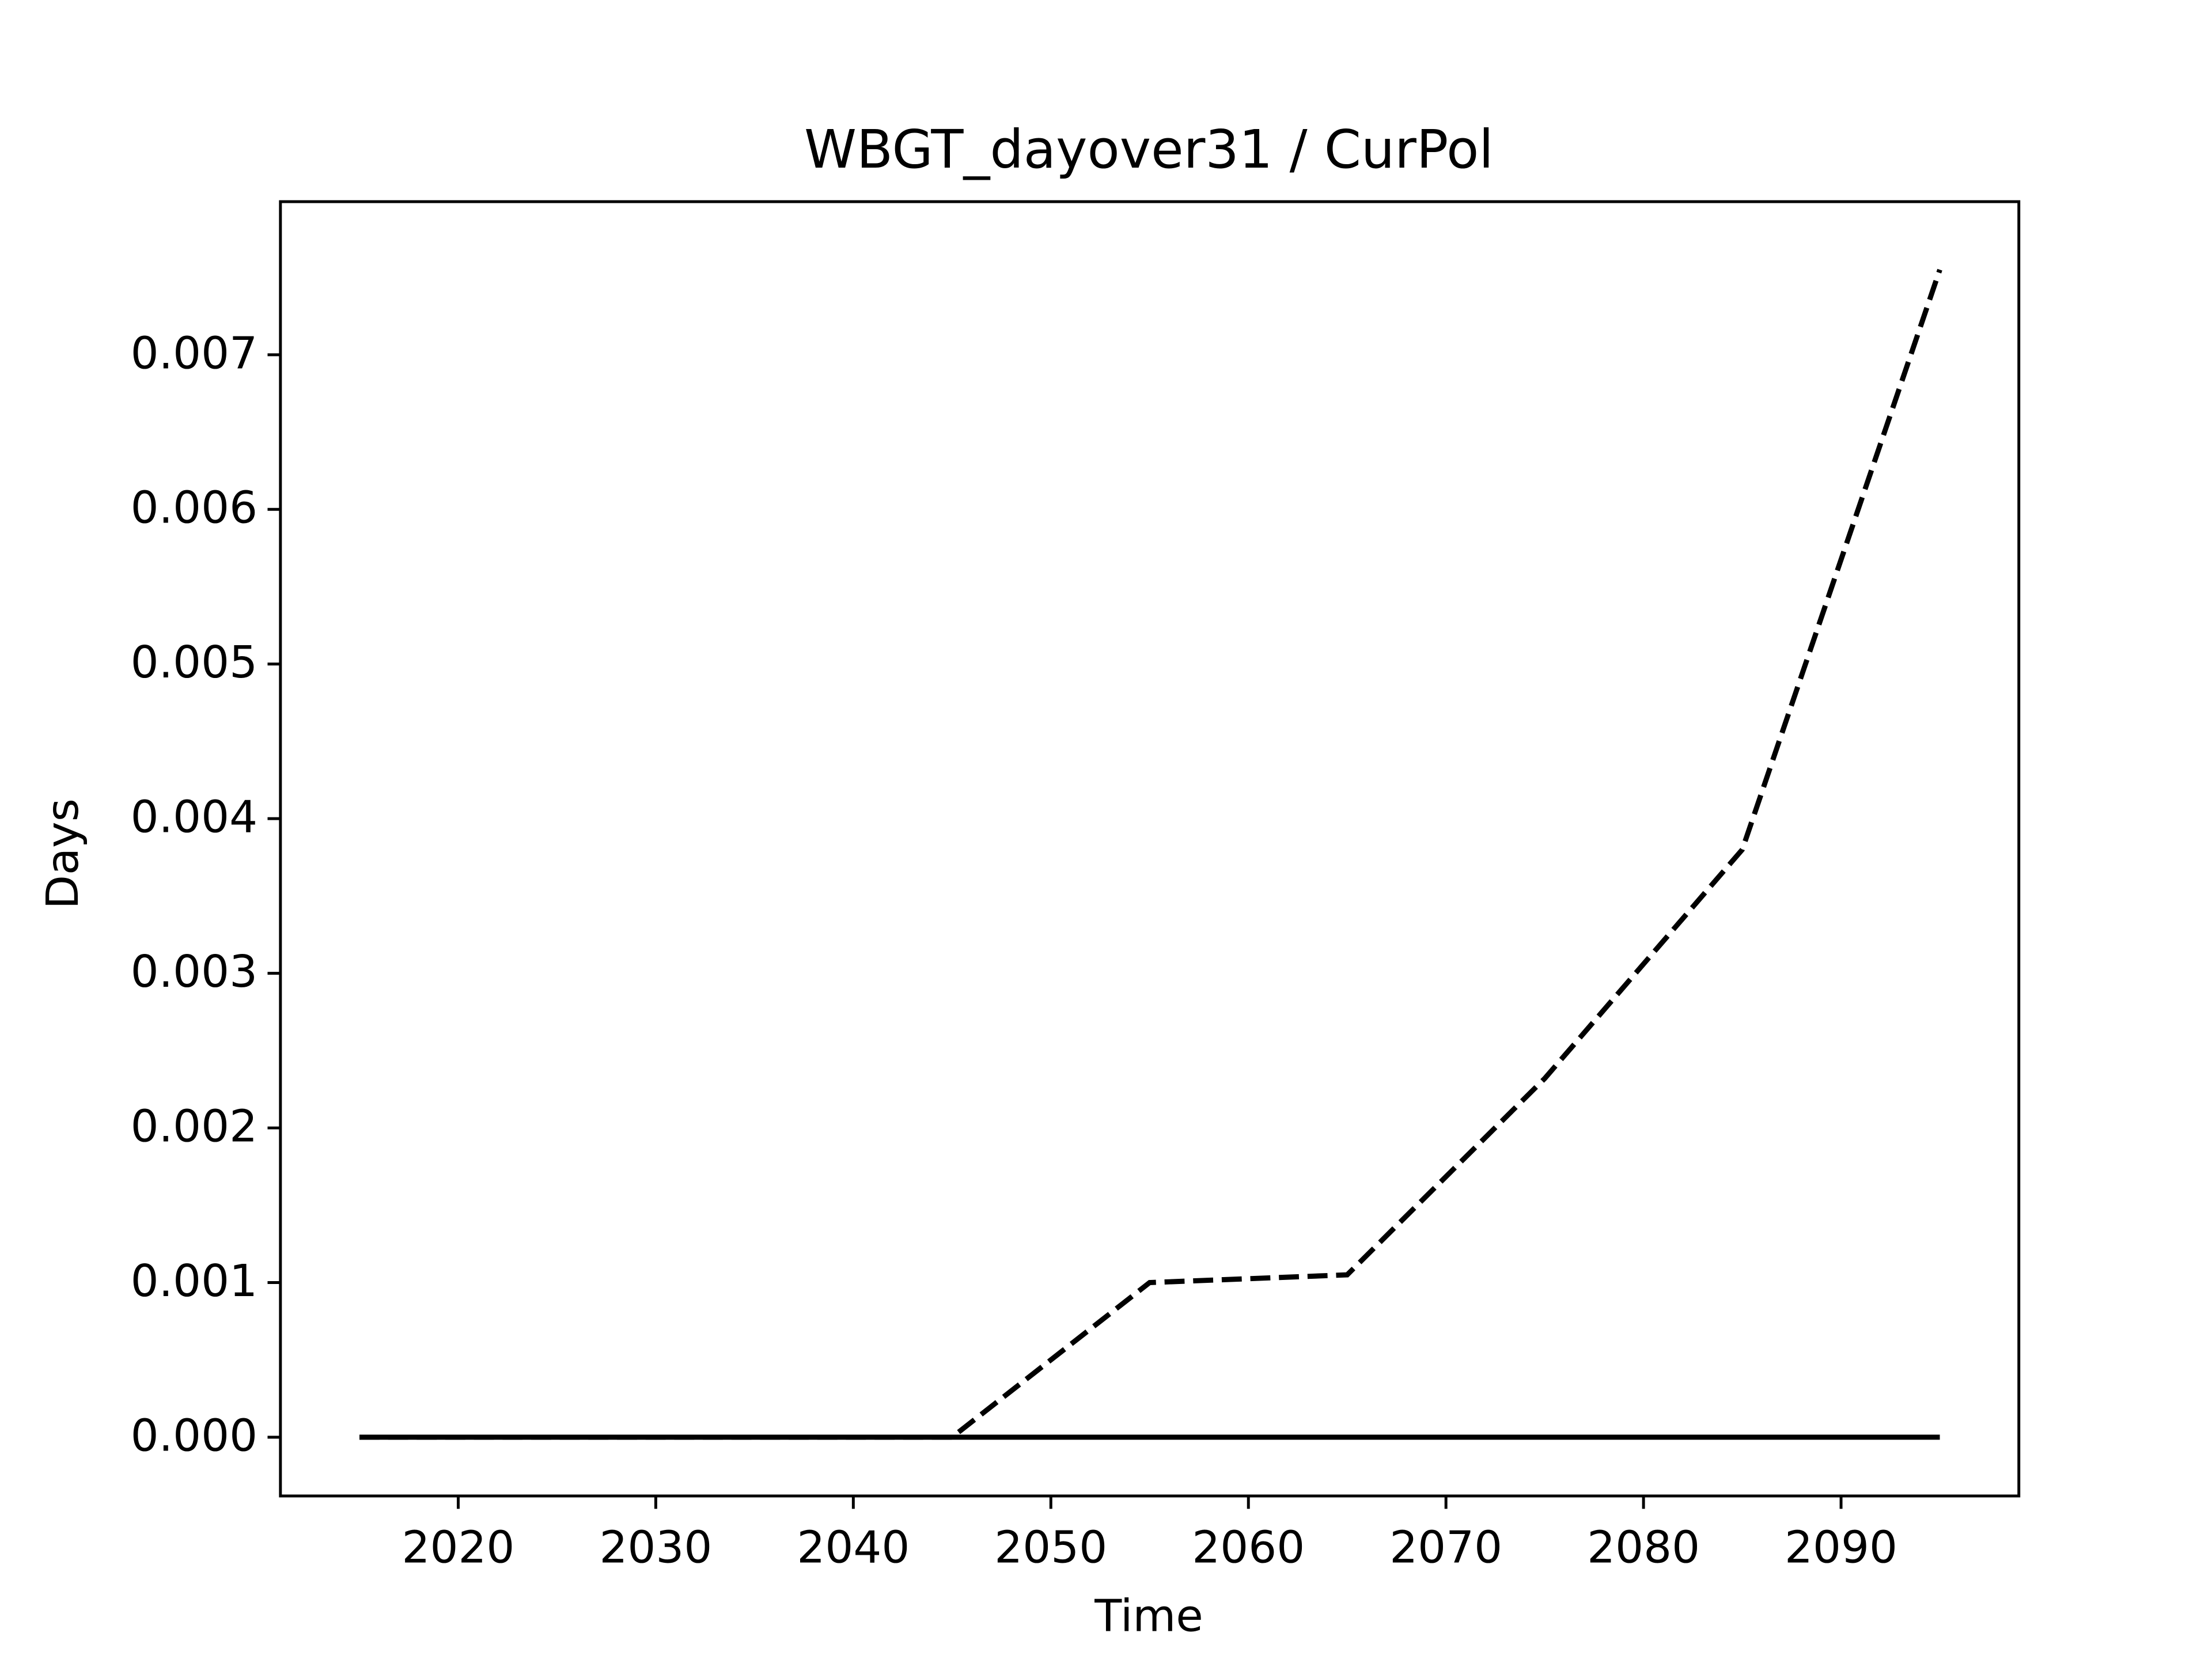  What do you see at coordinates (655, 1547) in the screenshot?
I see `x-tick-label: 2030` at bounding box center [655, 1547].